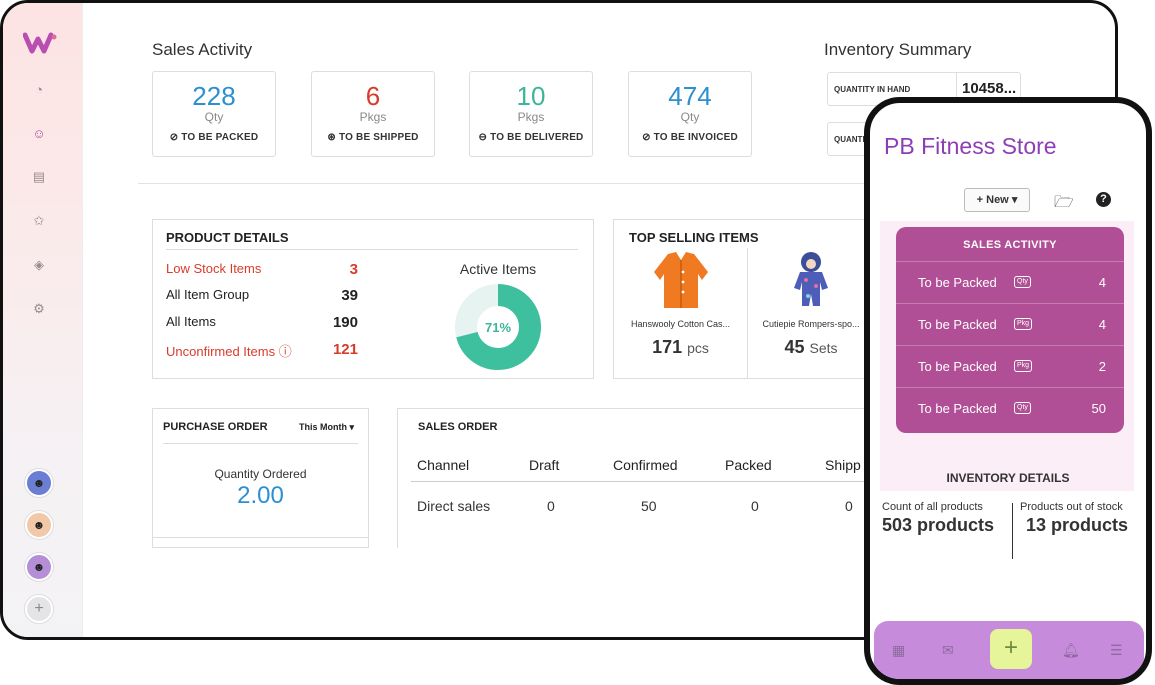  I want to click on row-value: 39, so click(349, 295).